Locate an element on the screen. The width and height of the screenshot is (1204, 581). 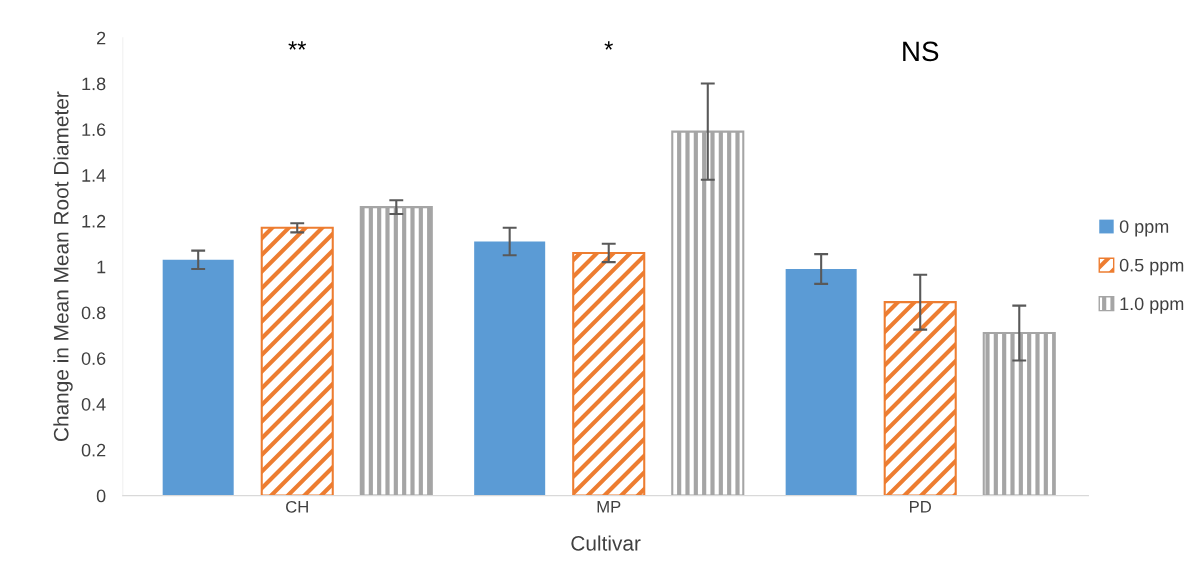
y-tick-label: 1.6 is located at coordinates (94, 130).